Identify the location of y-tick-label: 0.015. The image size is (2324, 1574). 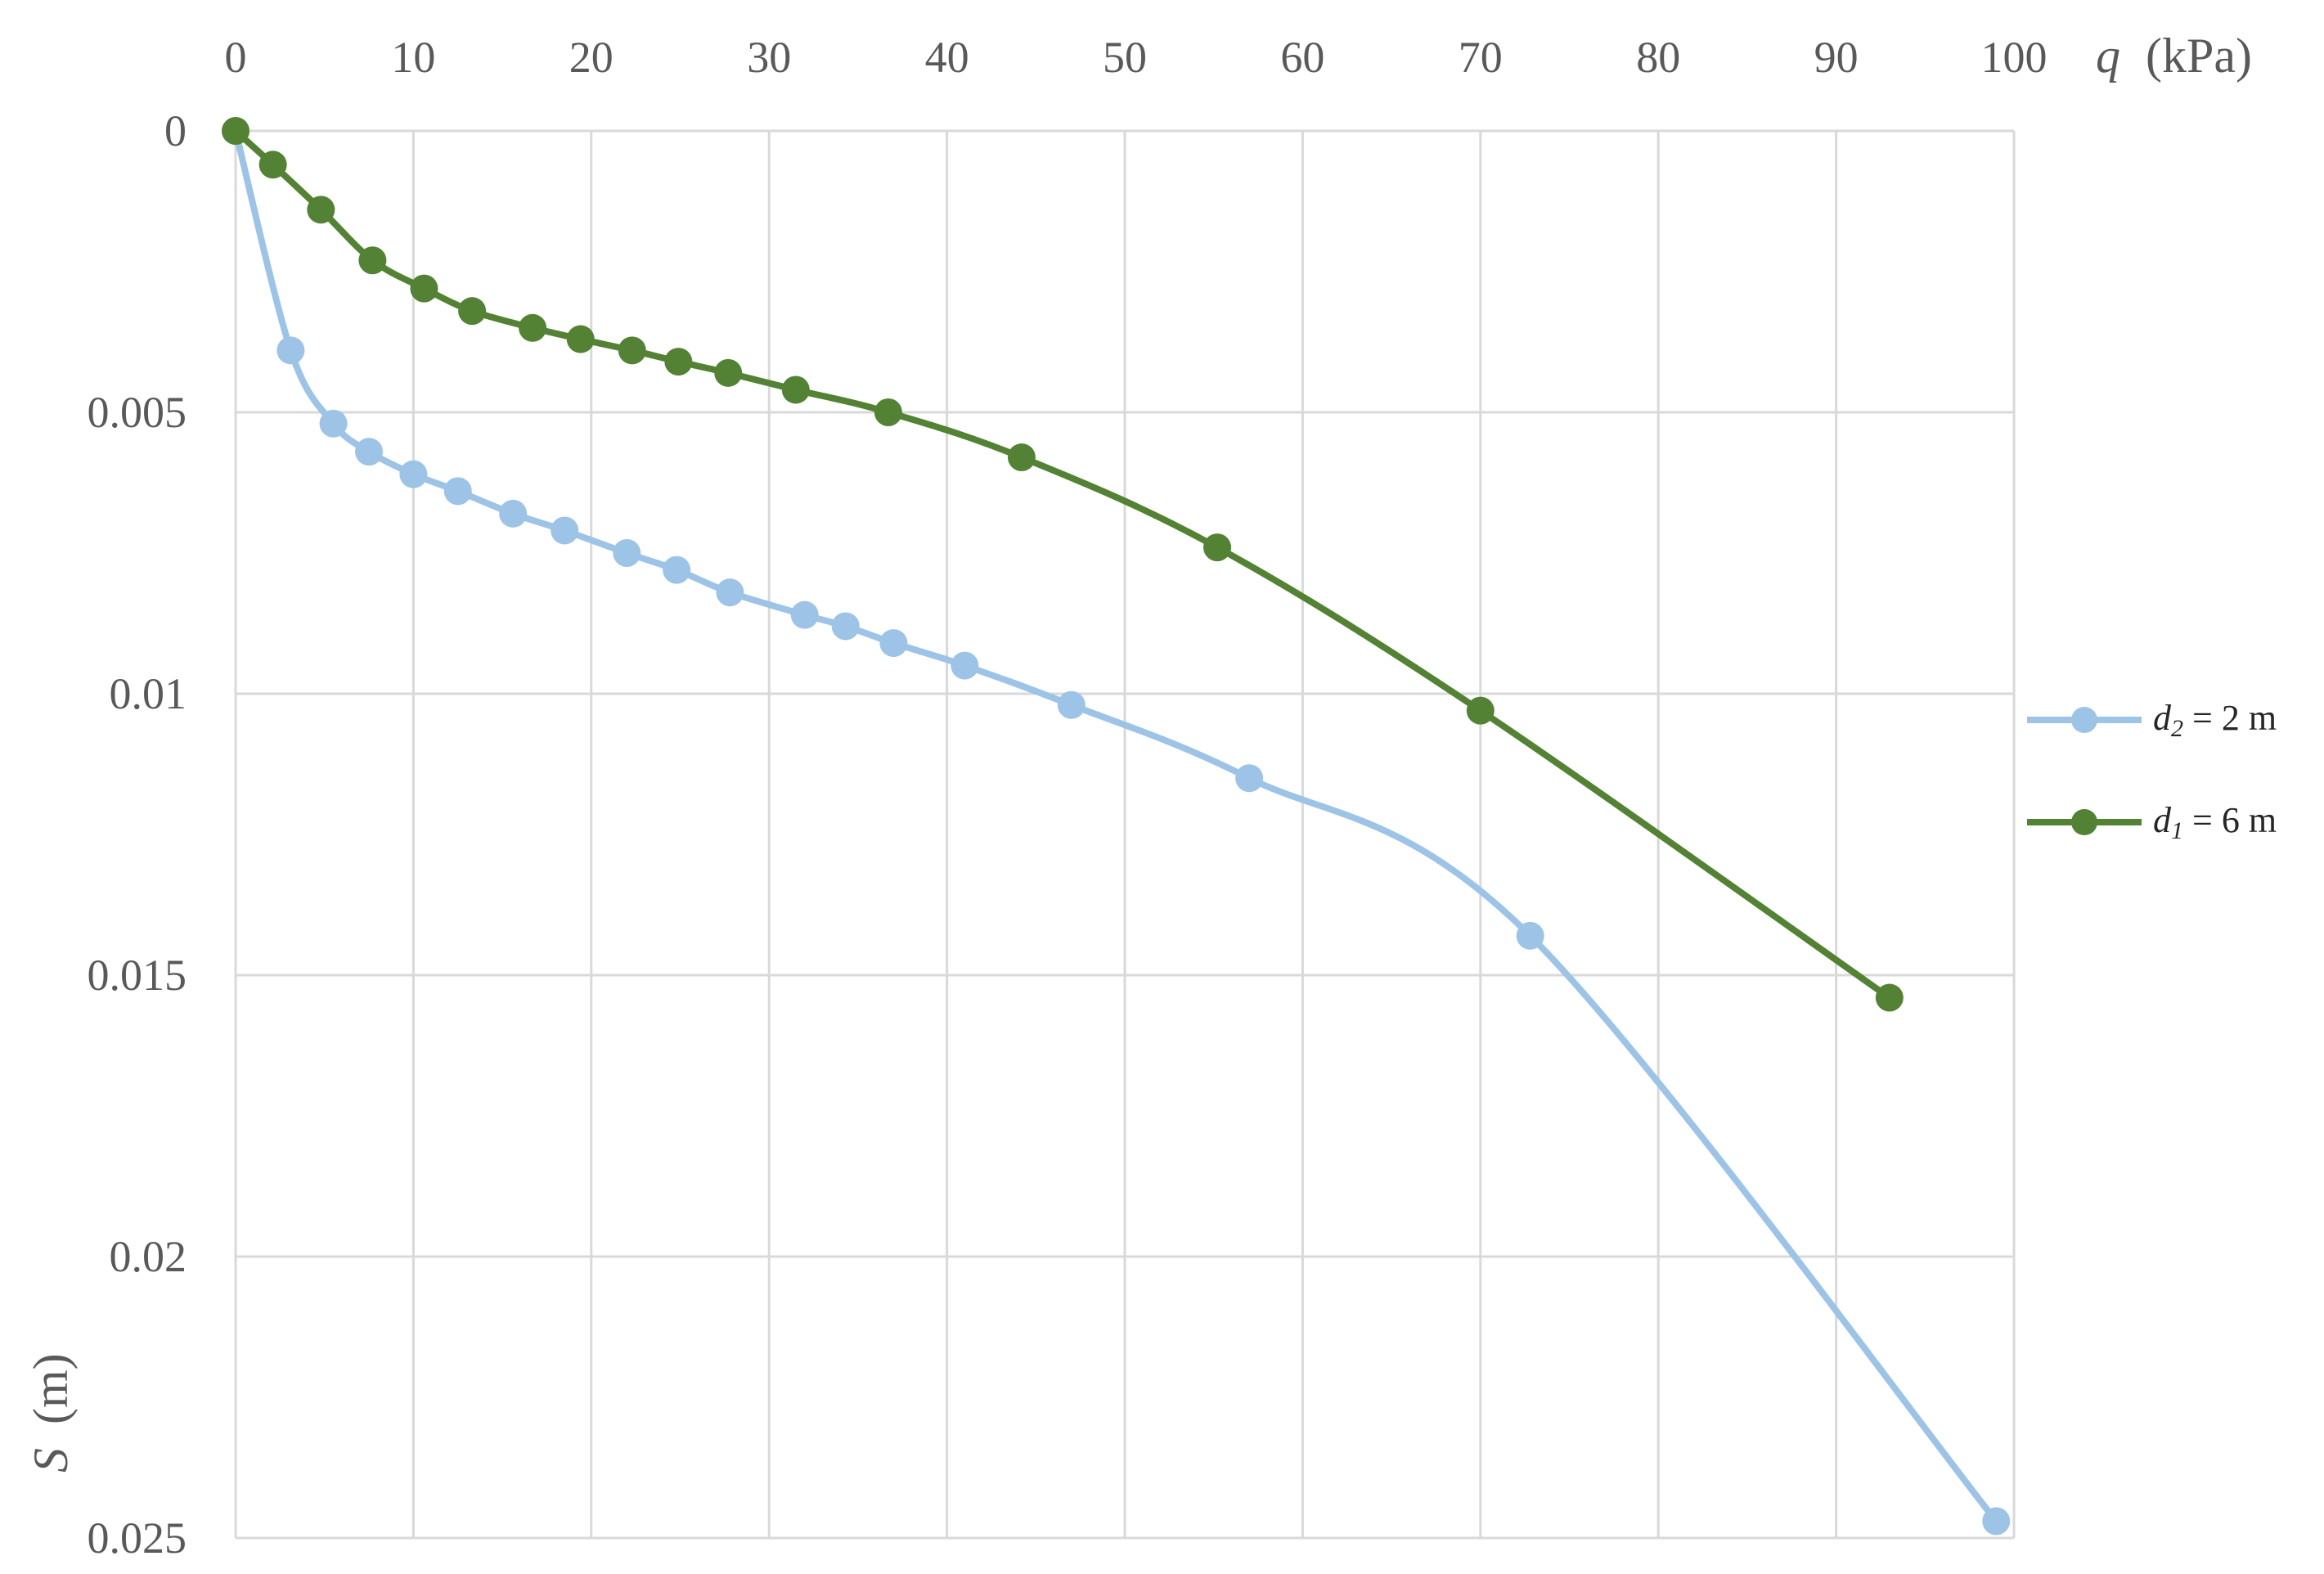
(137, 976).